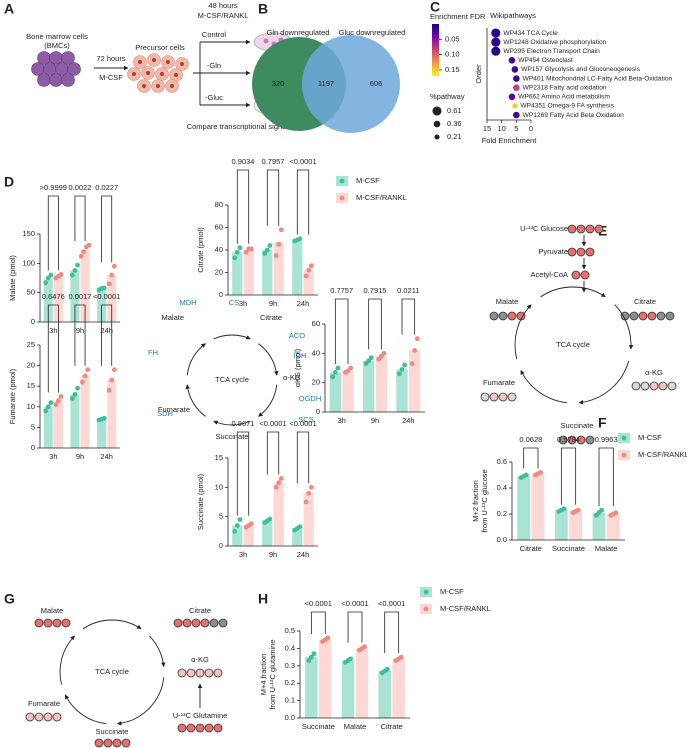 This screenshot has height=748, width=687. I want to click on metabolite: Acetyl-CoA, so click(549, 274).